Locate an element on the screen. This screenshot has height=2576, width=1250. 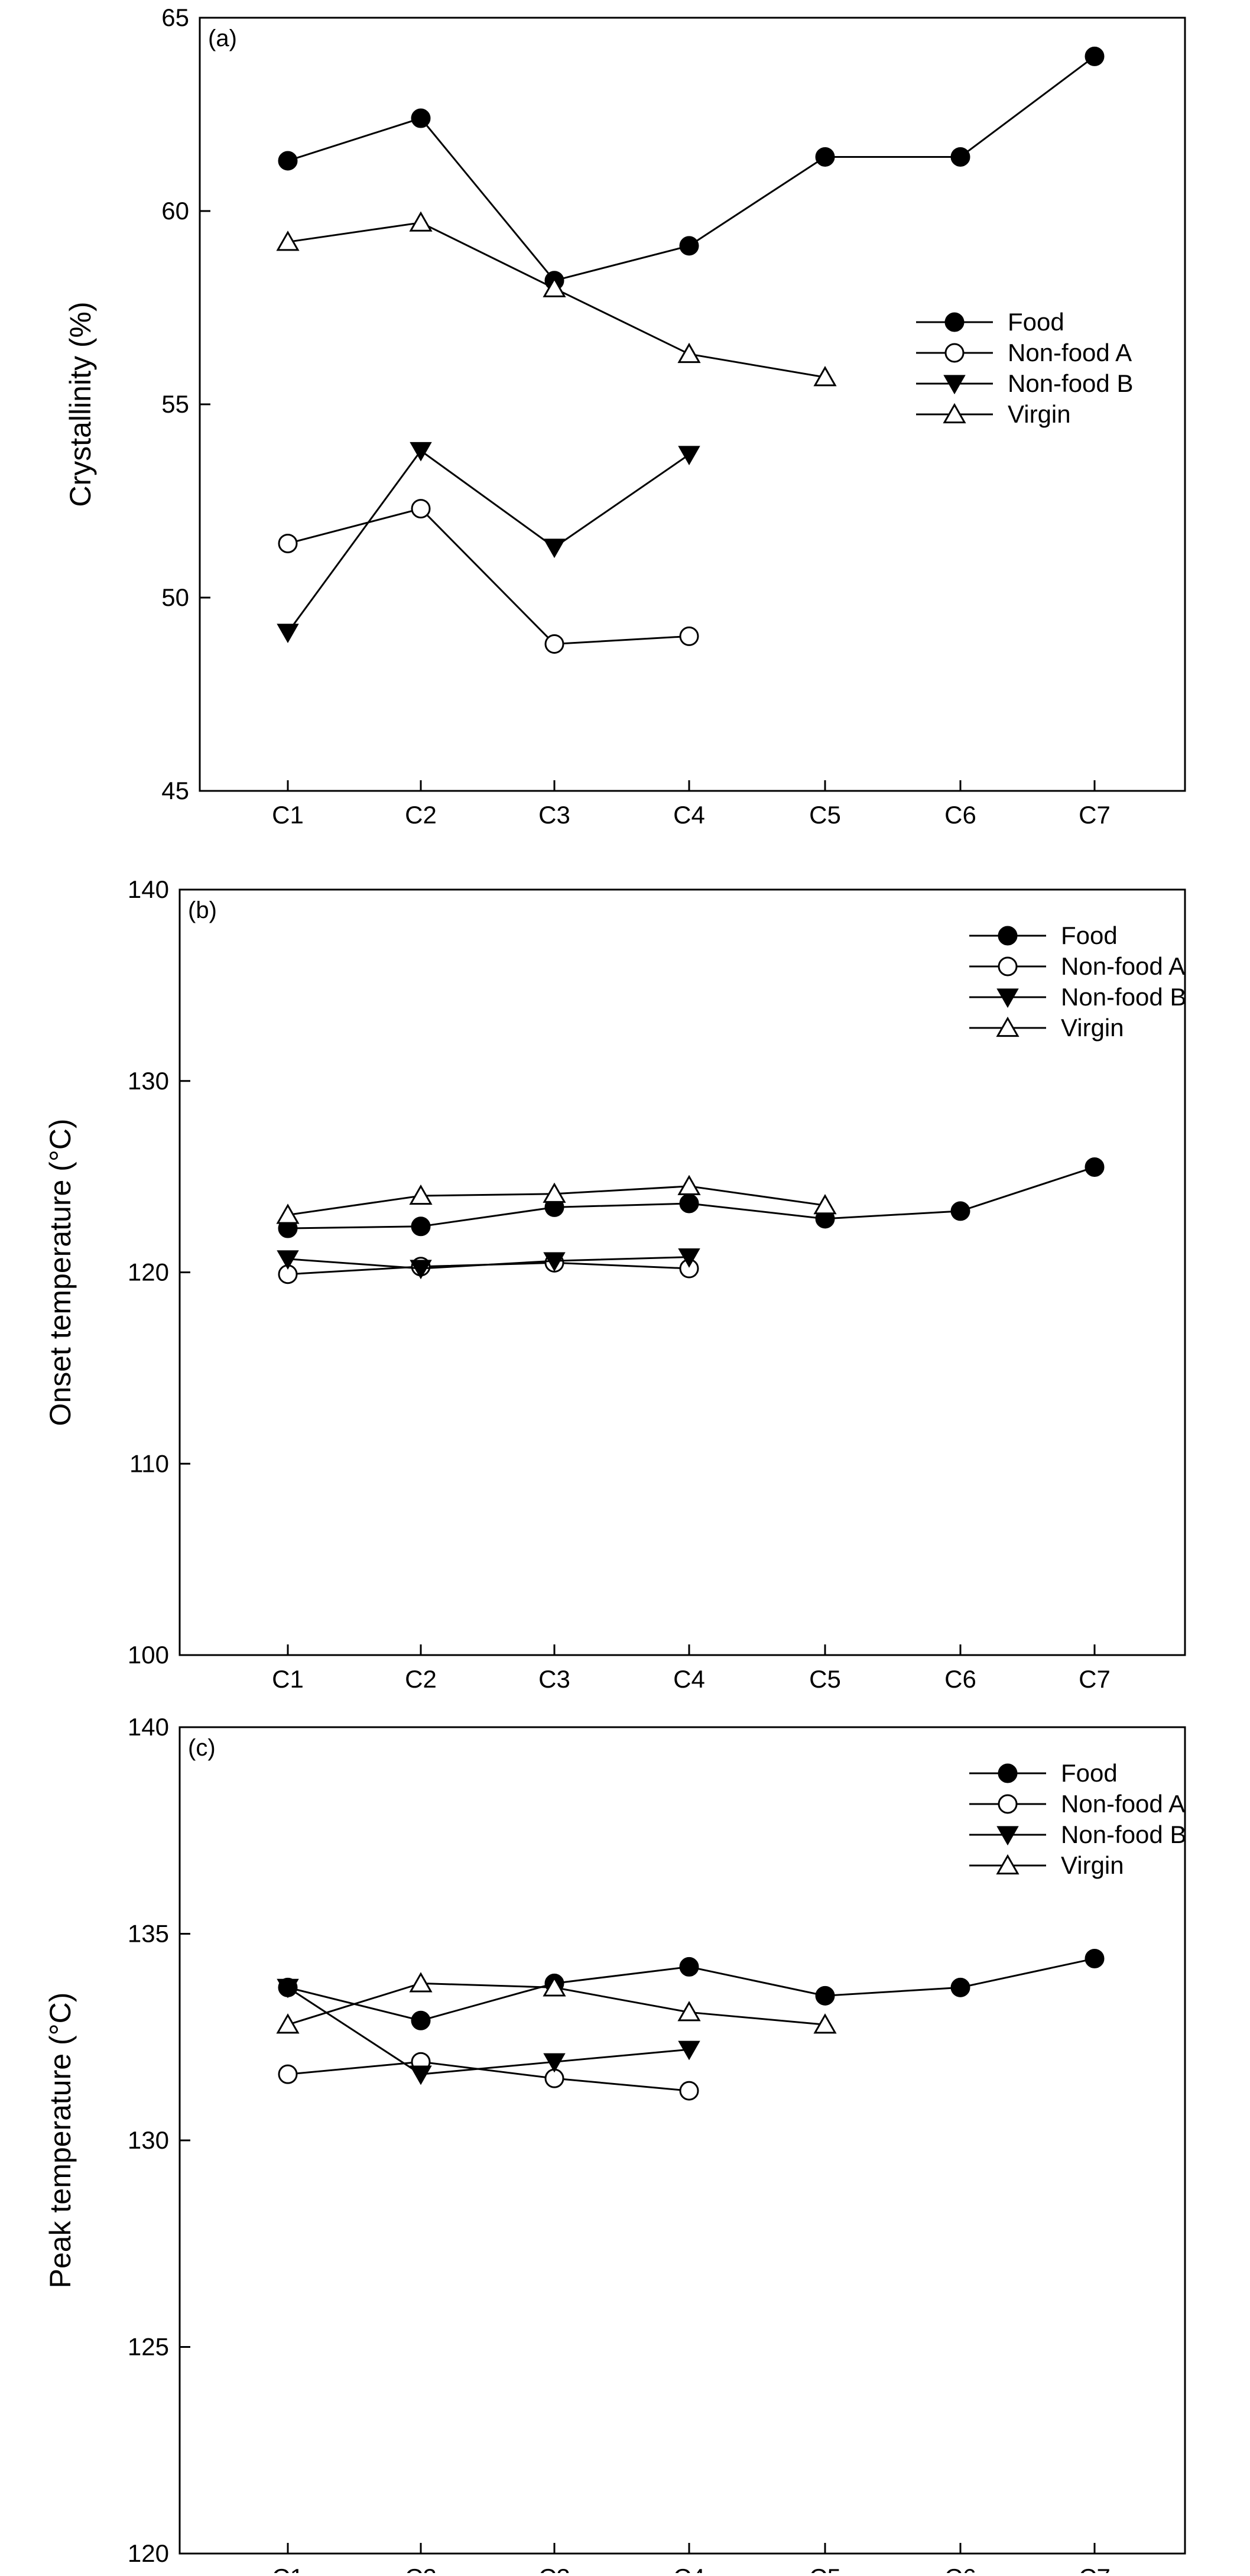
y-tick-label: 125 is located at coordinates (148, 2347).